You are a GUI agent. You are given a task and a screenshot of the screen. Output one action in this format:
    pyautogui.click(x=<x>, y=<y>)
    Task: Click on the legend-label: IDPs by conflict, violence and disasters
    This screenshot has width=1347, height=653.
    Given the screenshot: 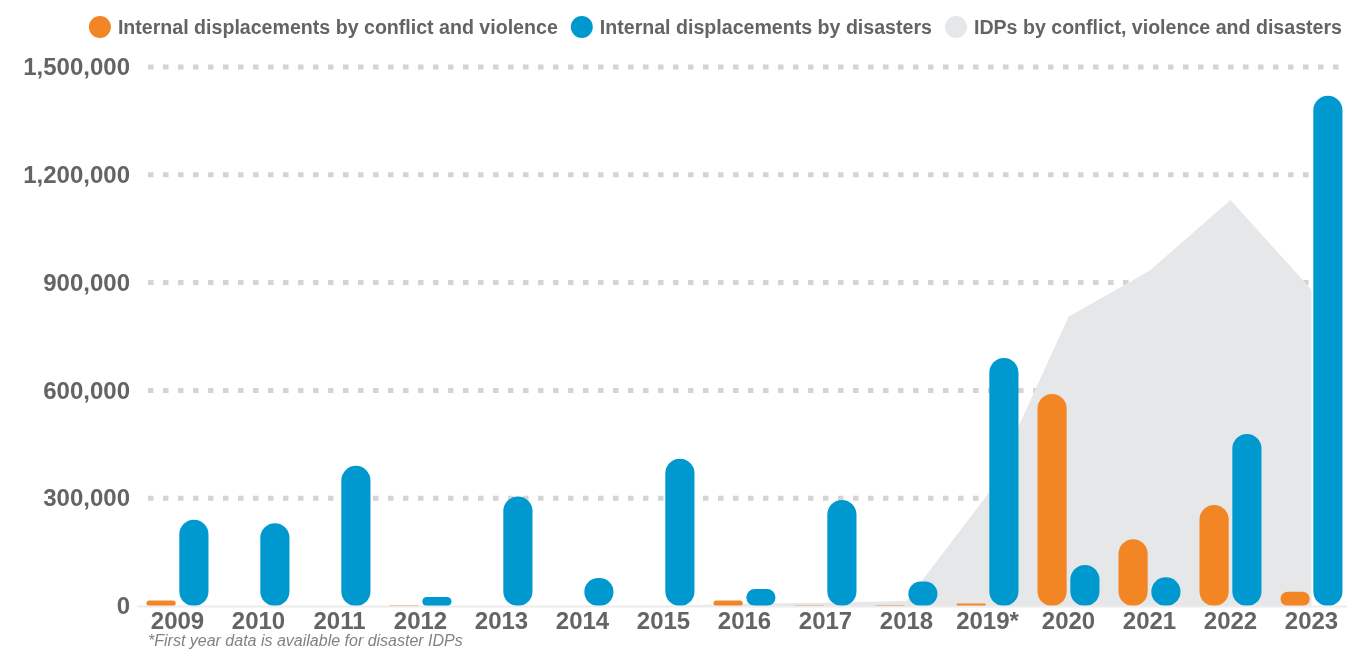 What is the action you would take?
    pyautogui.click(x=1158, y=26)
    